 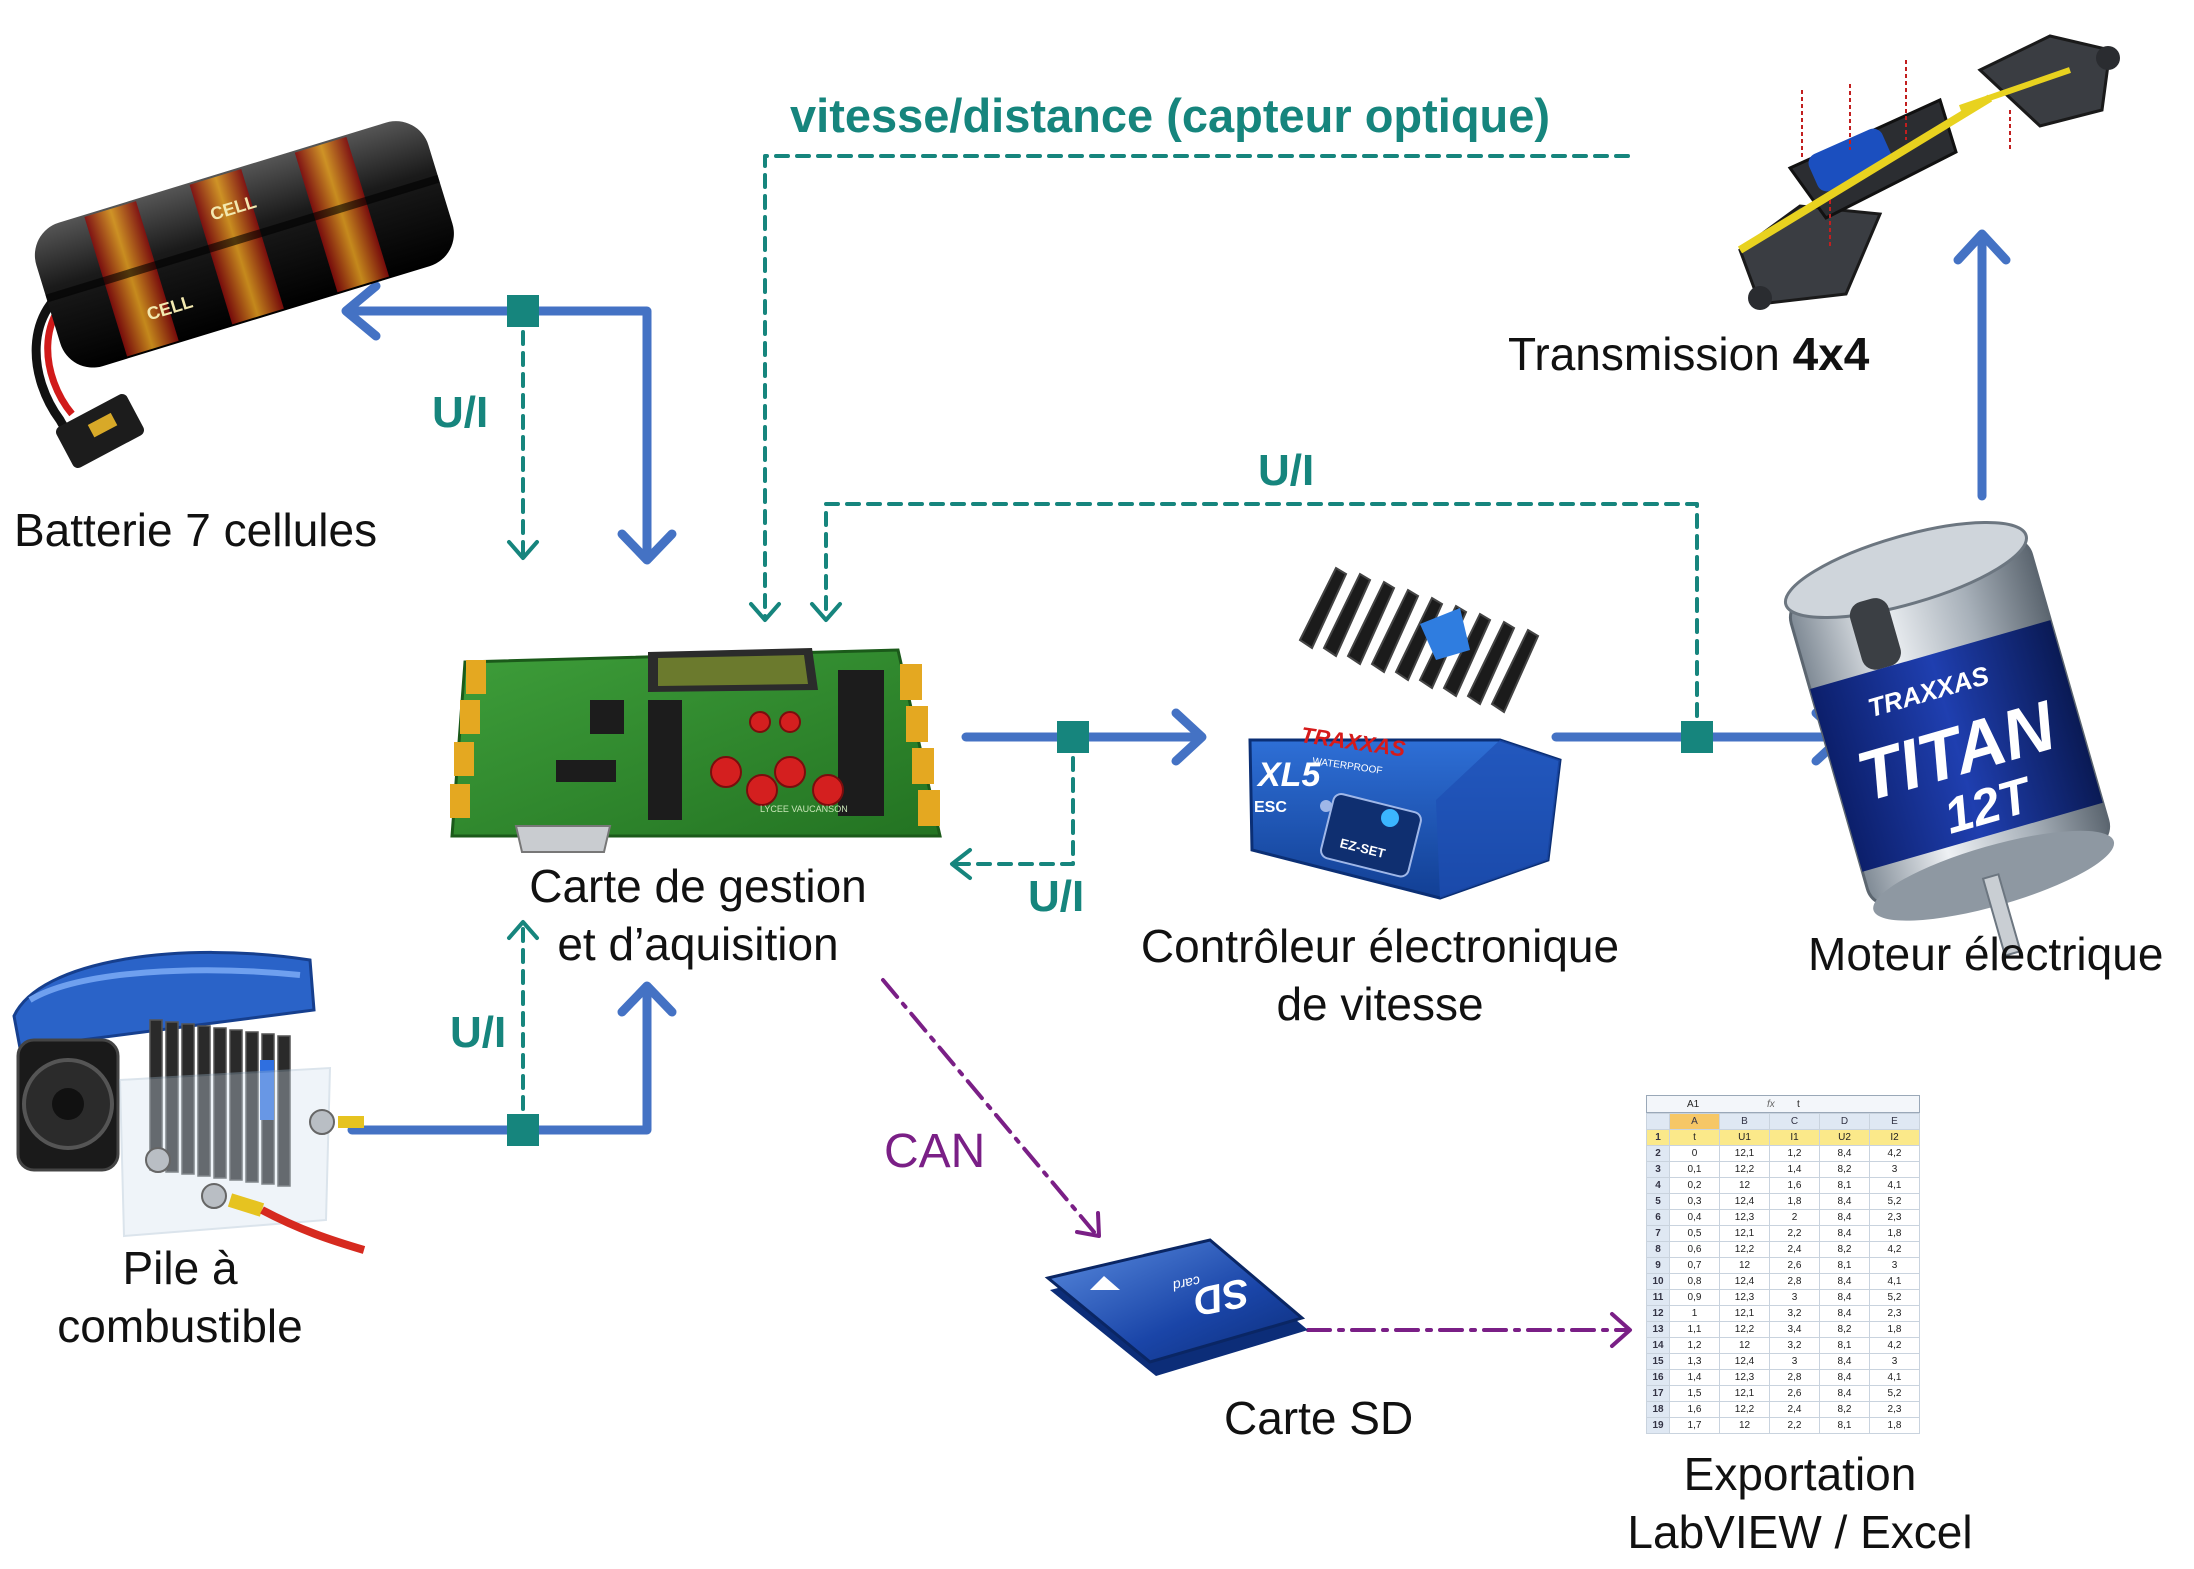 I want to click on cell-reference: A1, so click(x=1693, y=1104).